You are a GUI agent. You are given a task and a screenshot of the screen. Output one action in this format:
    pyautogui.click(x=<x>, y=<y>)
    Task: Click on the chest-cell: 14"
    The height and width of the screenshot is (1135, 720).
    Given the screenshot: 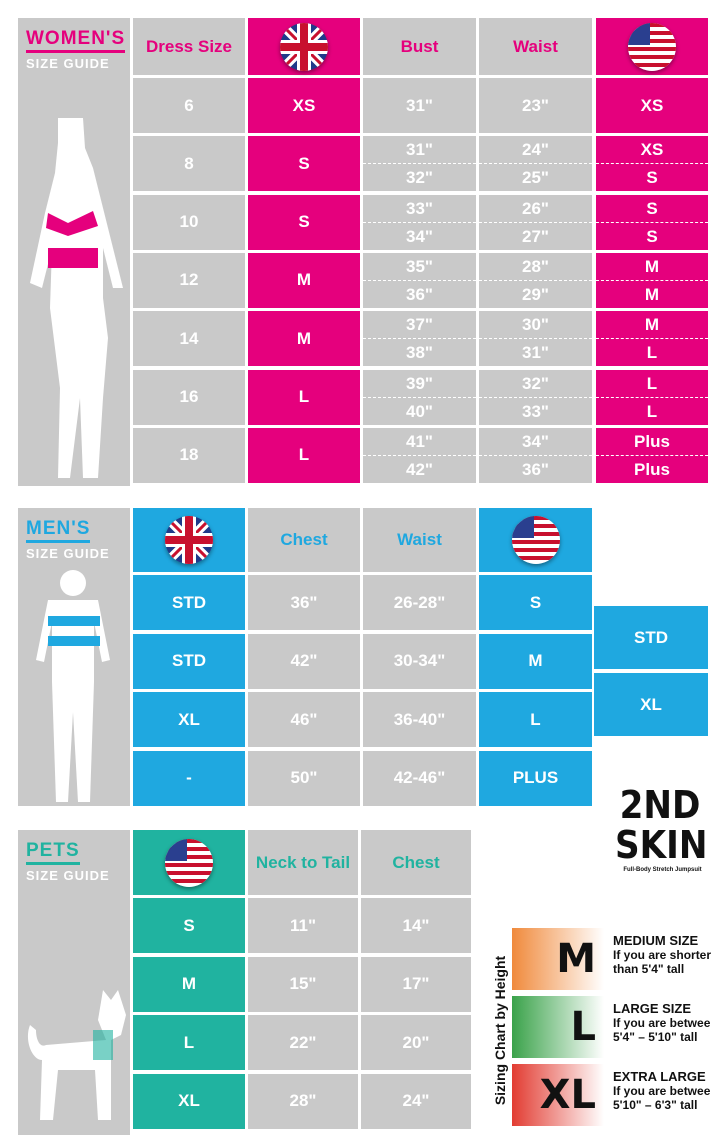 What is the action you would take?
    pyautogui.click(x=416, y=925)
    